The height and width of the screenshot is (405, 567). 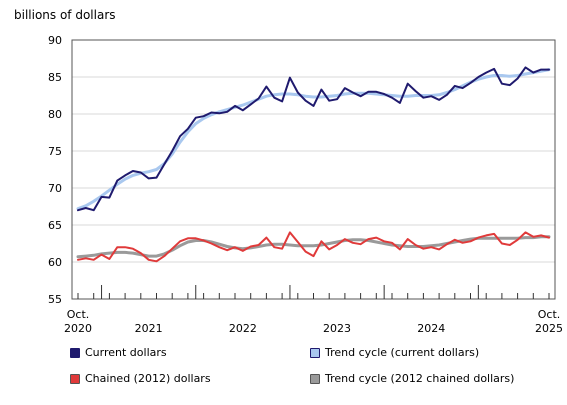 I want to click on x-tick-label: 2022, so click(x=243, y=328).